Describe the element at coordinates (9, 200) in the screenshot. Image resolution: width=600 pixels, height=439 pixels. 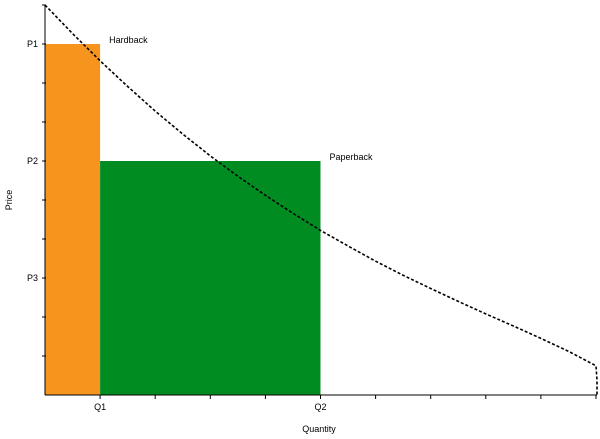
I see `y-axis-title: Price` at that location.